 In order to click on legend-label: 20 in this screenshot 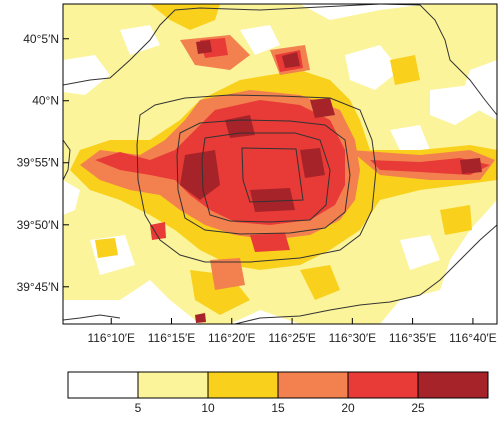, I will do `click(348, 408)`.